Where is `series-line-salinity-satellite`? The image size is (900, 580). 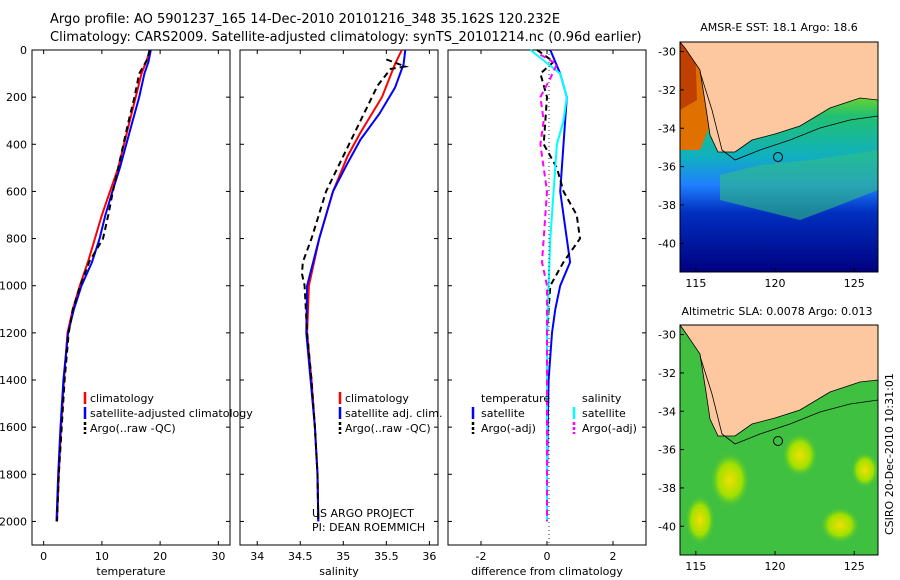 series-line-salinity-satellite is located at coordinates (548, 285).